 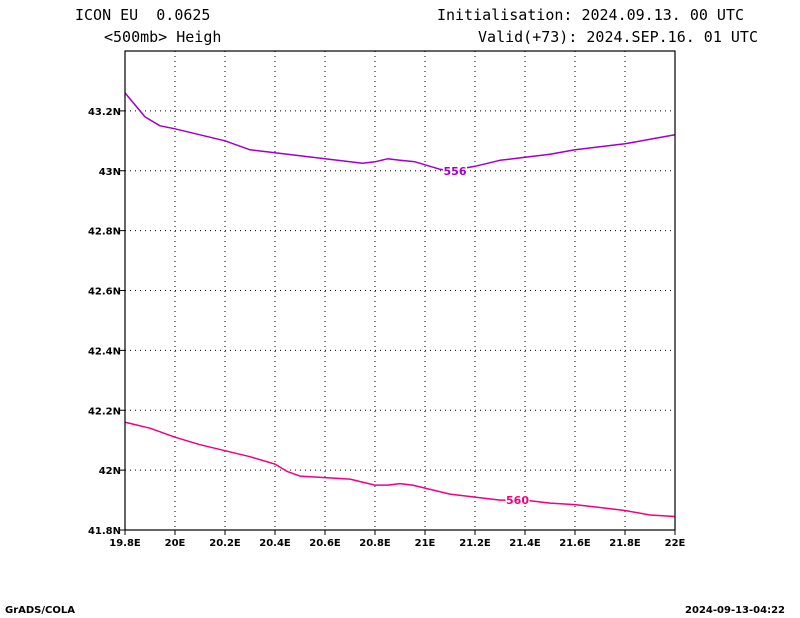 I want to click on x-tick-label: 20.2E, so click(x=225, y=543).